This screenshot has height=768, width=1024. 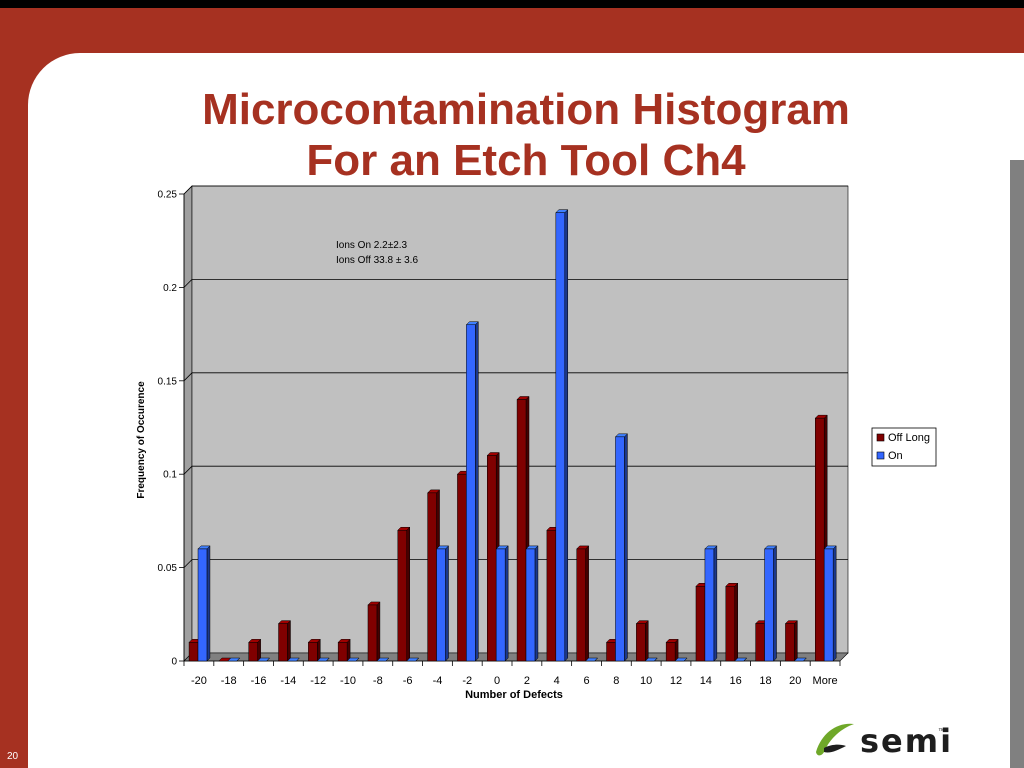 I want to click on slide-title-line-2: For an Etch Tool Ch4, so click(x=526, y=160).